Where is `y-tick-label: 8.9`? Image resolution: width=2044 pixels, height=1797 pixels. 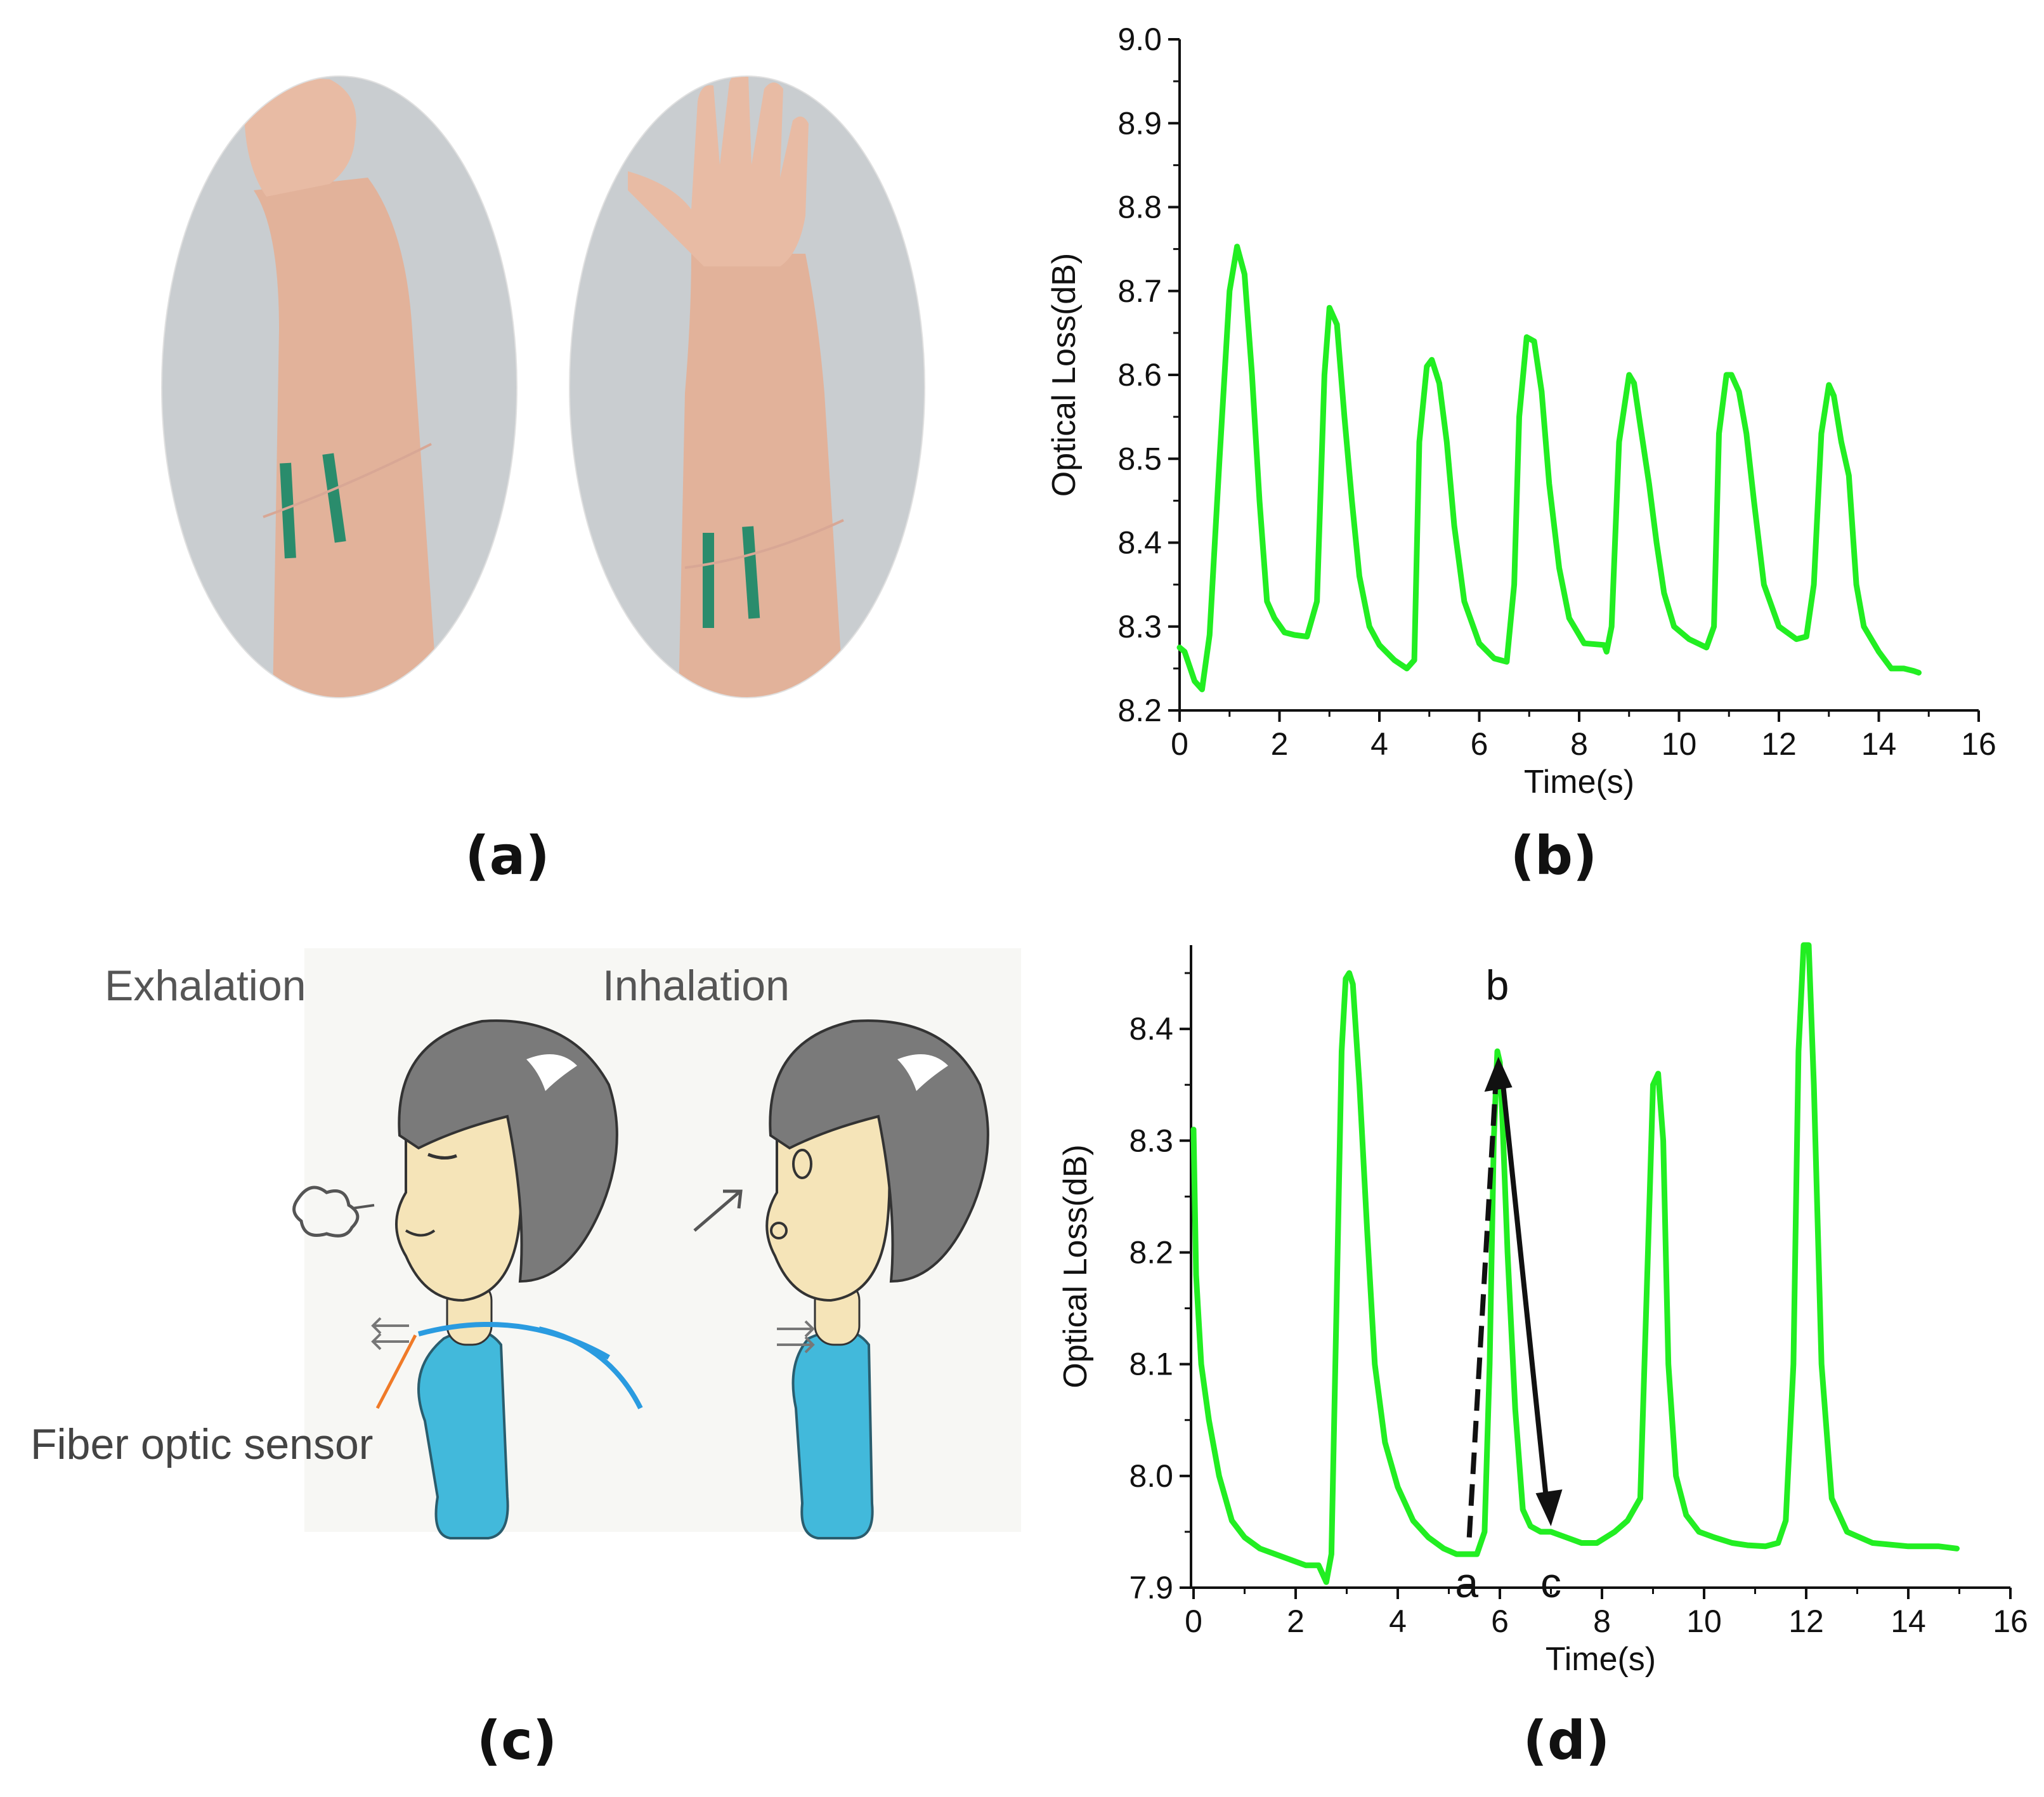
y-tick-label: 8.9 is located at coordinates (1139, 123).